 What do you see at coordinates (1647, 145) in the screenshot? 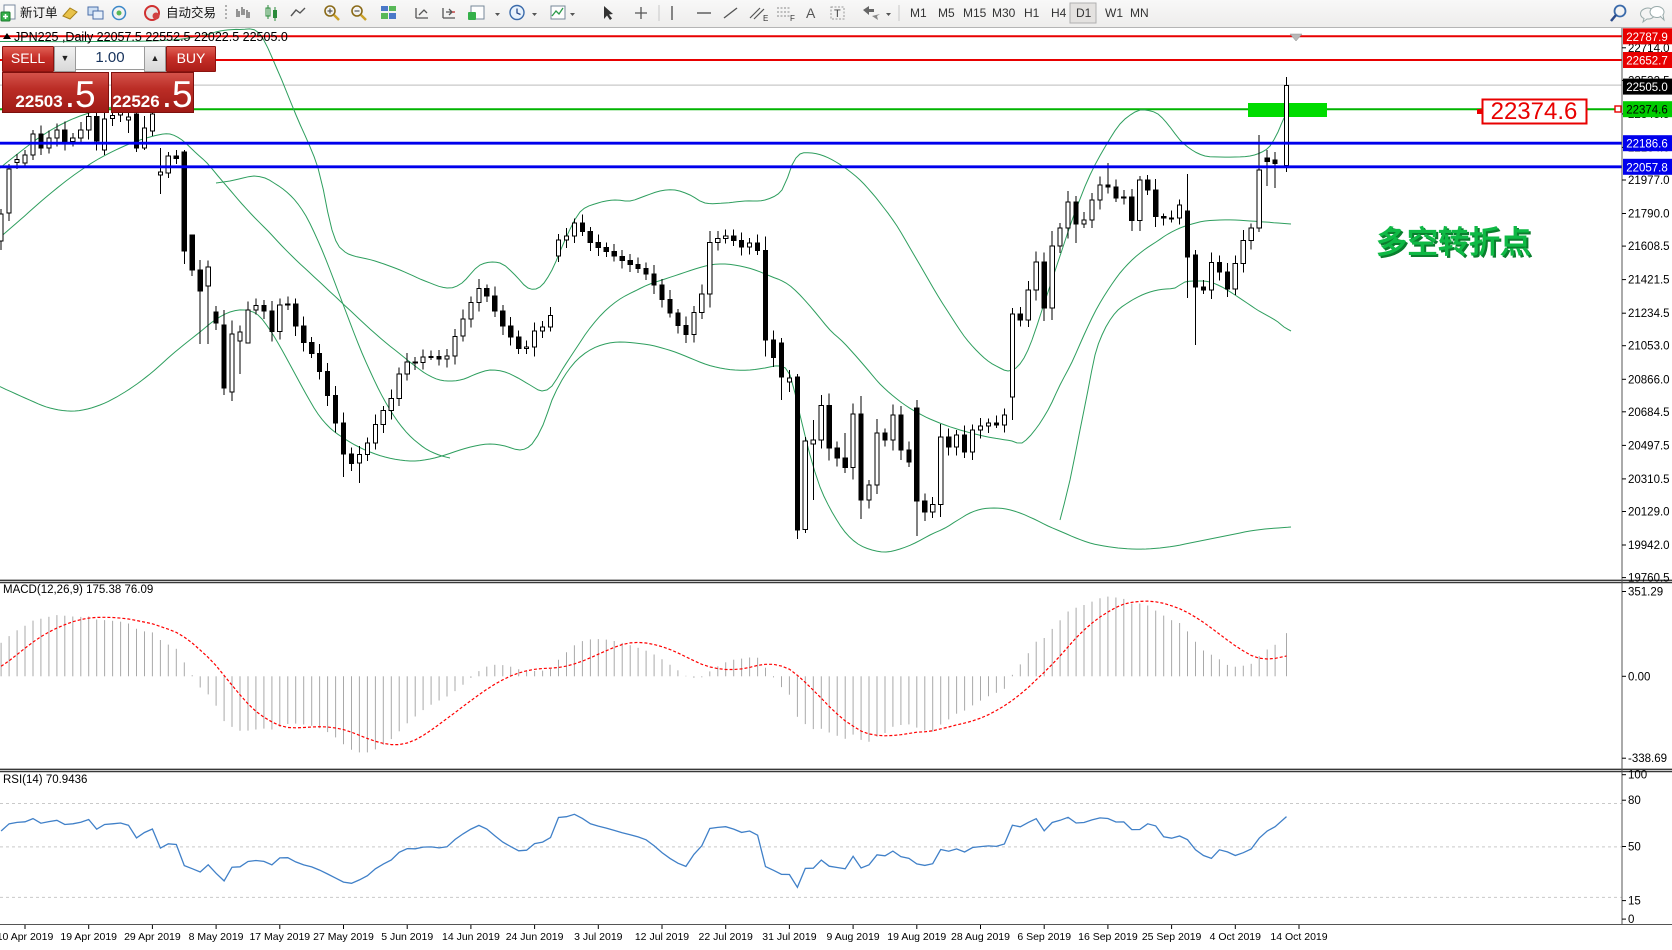
I see `svg-text: 22186.6` at bounding box center [1647, 145].